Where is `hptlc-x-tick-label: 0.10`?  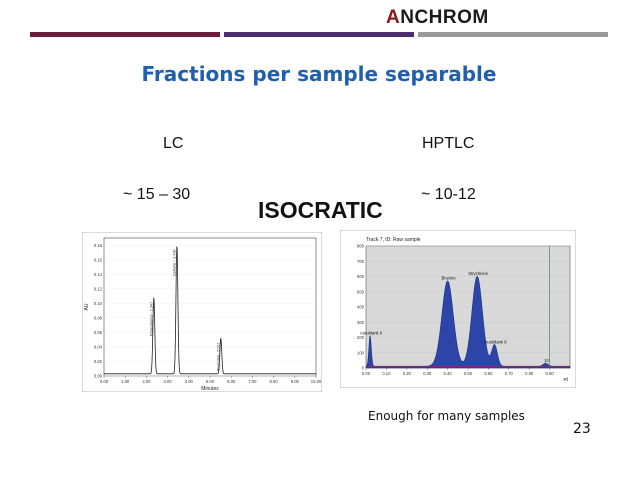 hptlc-x-tick-label: 0.10 is located at coordinates (386, 373).